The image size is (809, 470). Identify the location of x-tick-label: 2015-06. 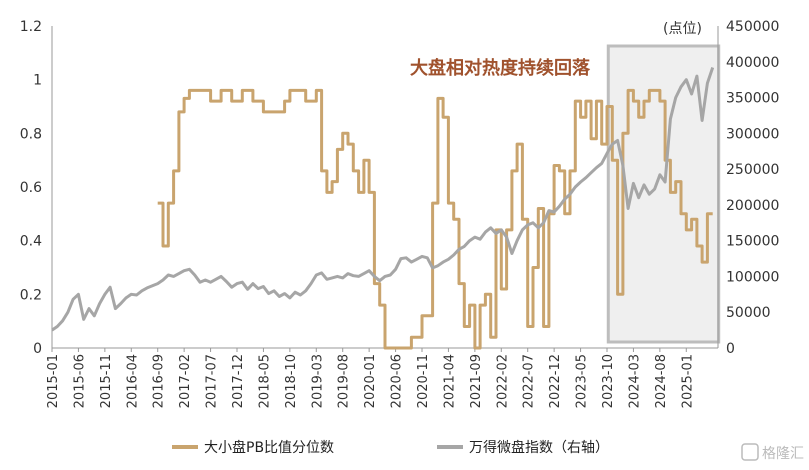
(79, 381).